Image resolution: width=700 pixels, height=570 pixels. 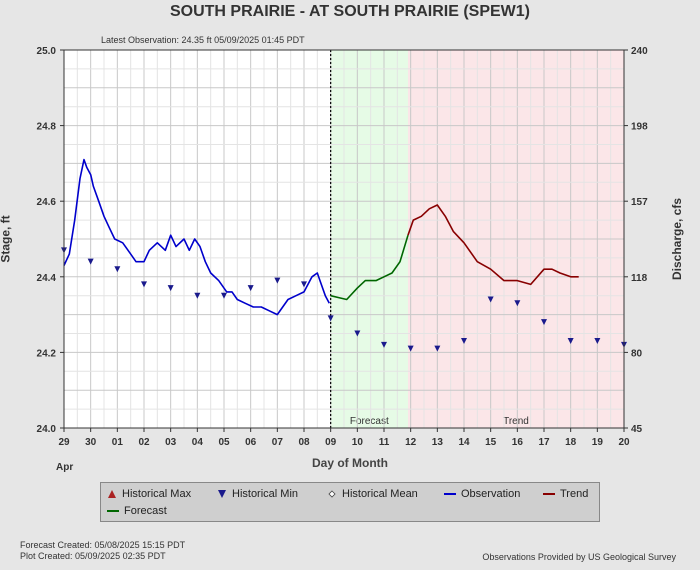 What do you see at coordinates (137, 511) in the screenshot?
I see `legend-forecast: Forecast` at bounding box center [137, 511].